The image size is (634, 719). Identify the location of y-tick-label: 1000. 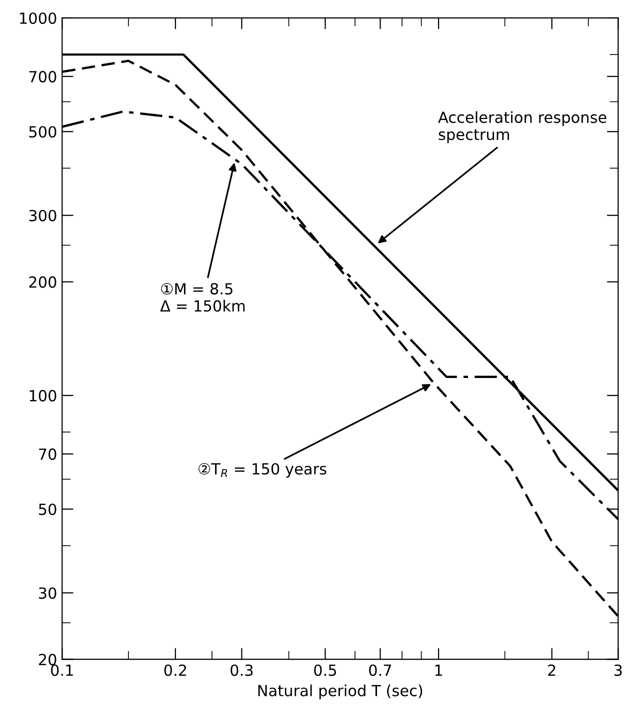
(38, 18).